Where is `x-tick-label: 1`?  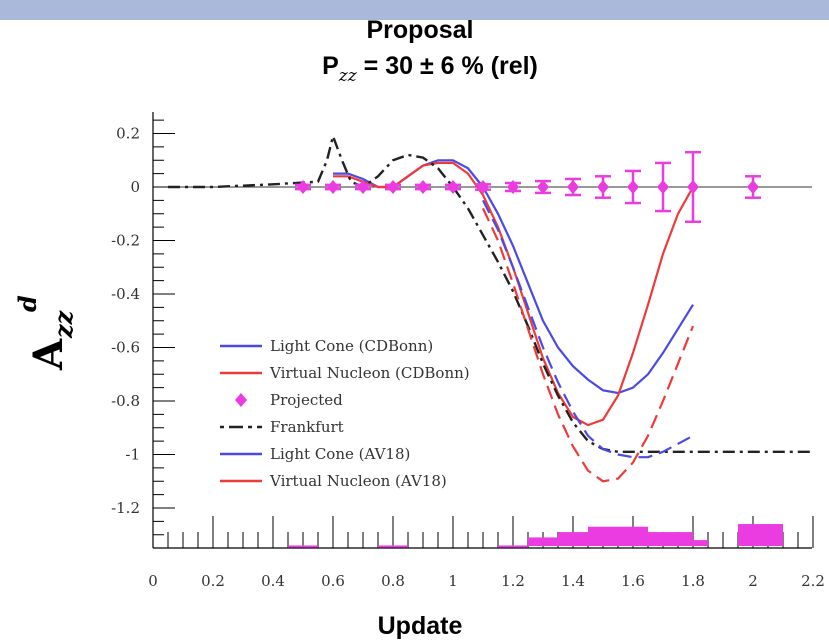
x-tick-label: 1 is located at coordinates (453, 581).